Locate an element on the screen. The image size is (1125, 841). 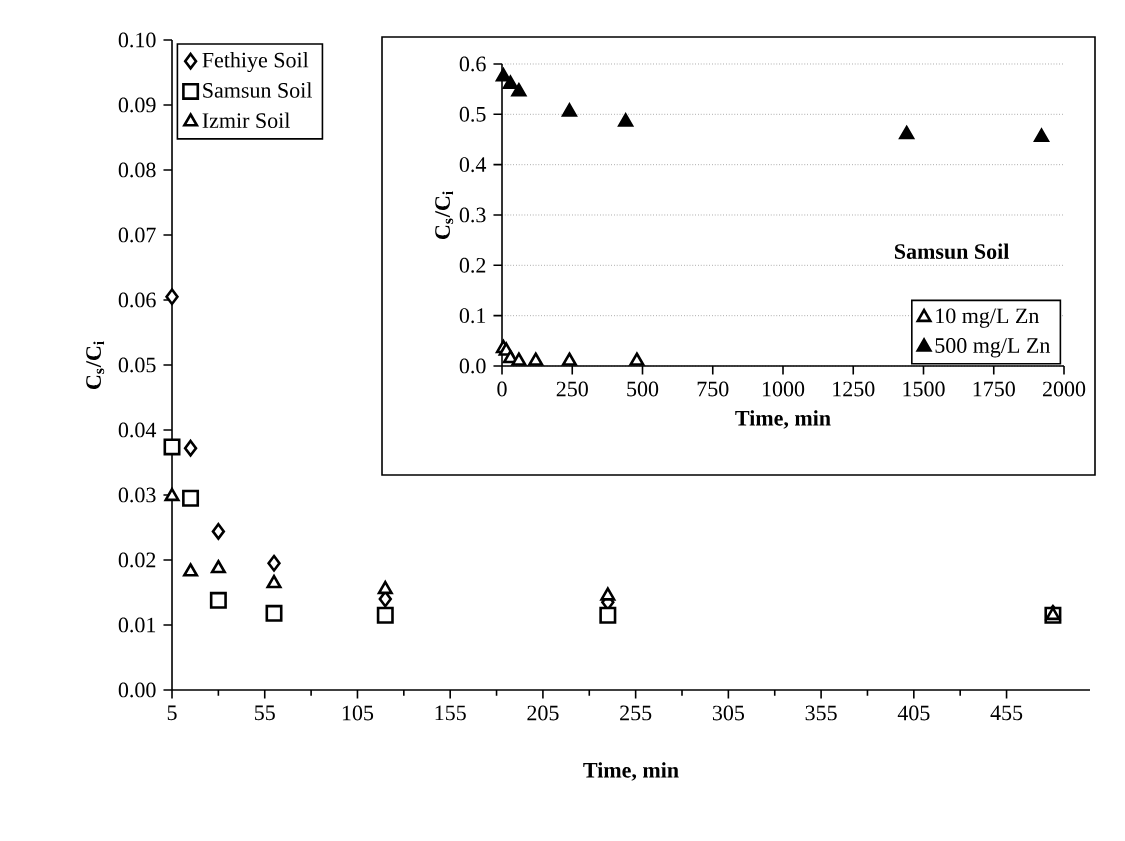
x-tick-label: 455 is located at coordinates (1006, 713).